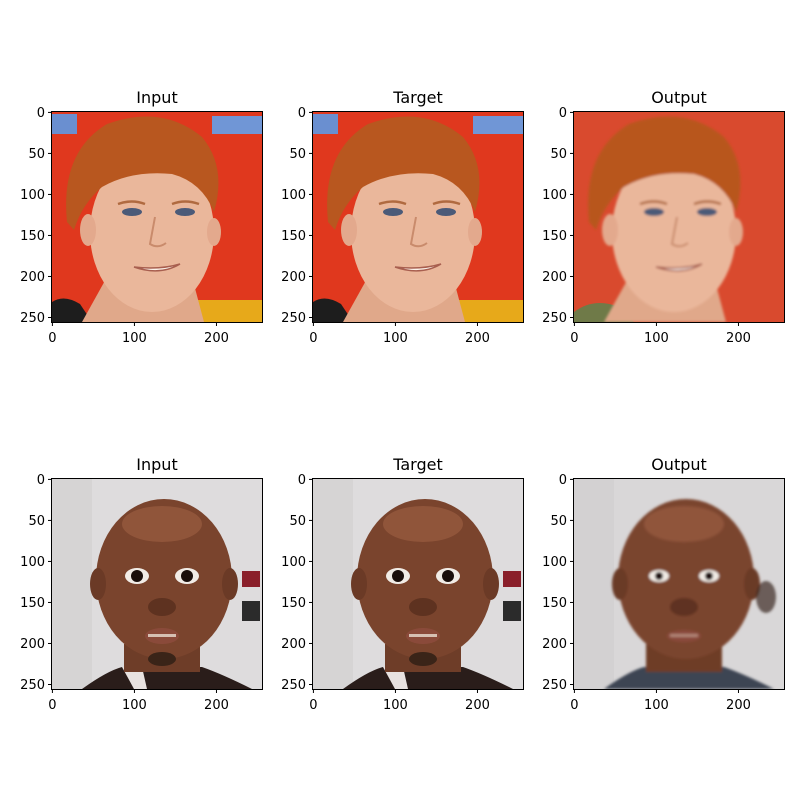 This screenshot has width=800, height=804. What do you see at coordinates (167, 678) in the screenshot?
I see `jacket` at bounding box center [167, 678].